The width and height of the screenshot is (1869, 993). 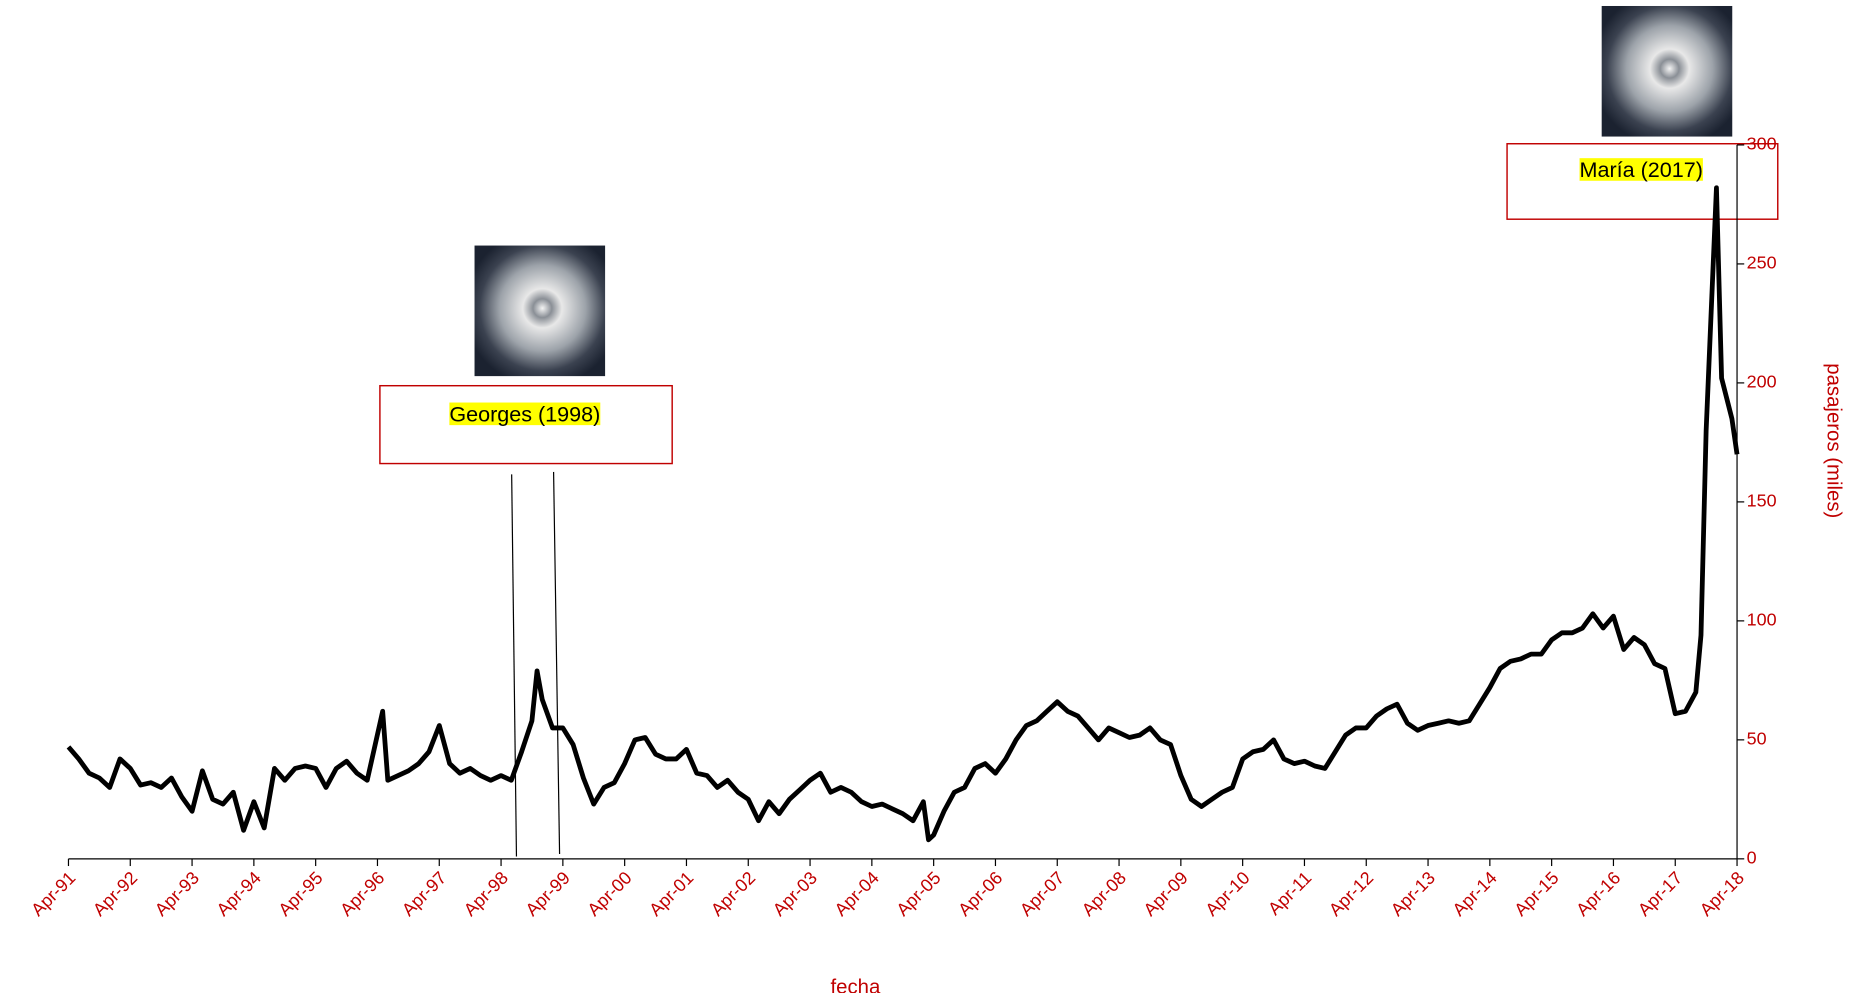 I want to click on x-tick-label: Apr-96, so click(x=362, y=894).